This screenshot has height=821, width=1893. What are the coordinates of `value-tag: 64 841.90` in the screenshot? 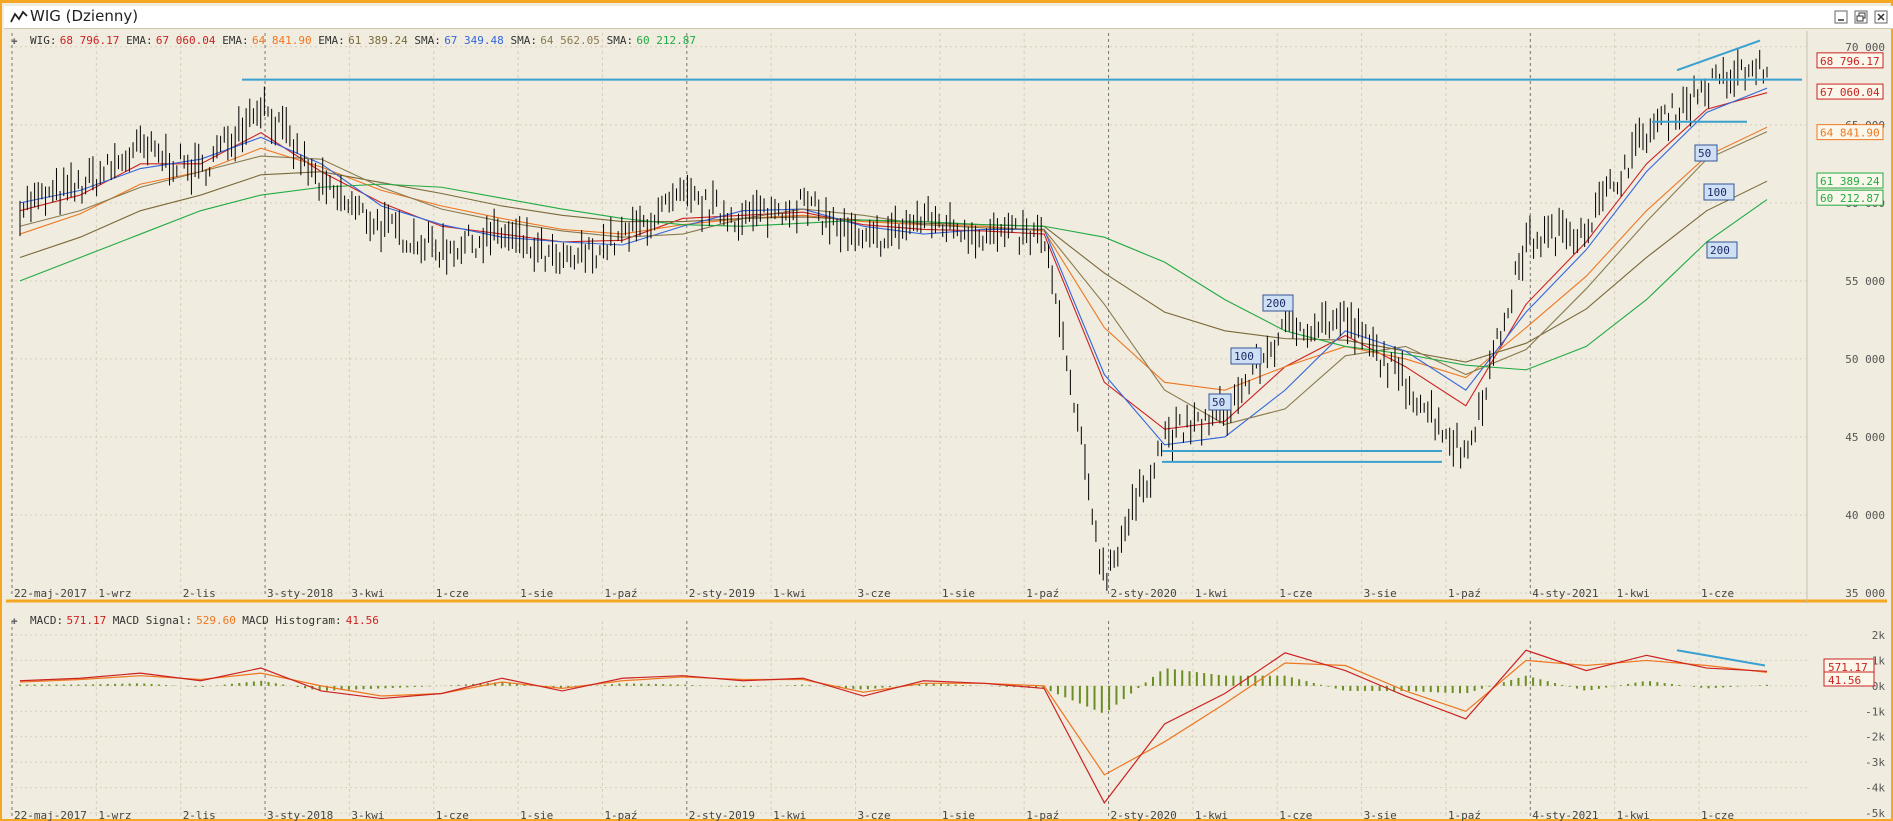 It's located at (1850, 133).